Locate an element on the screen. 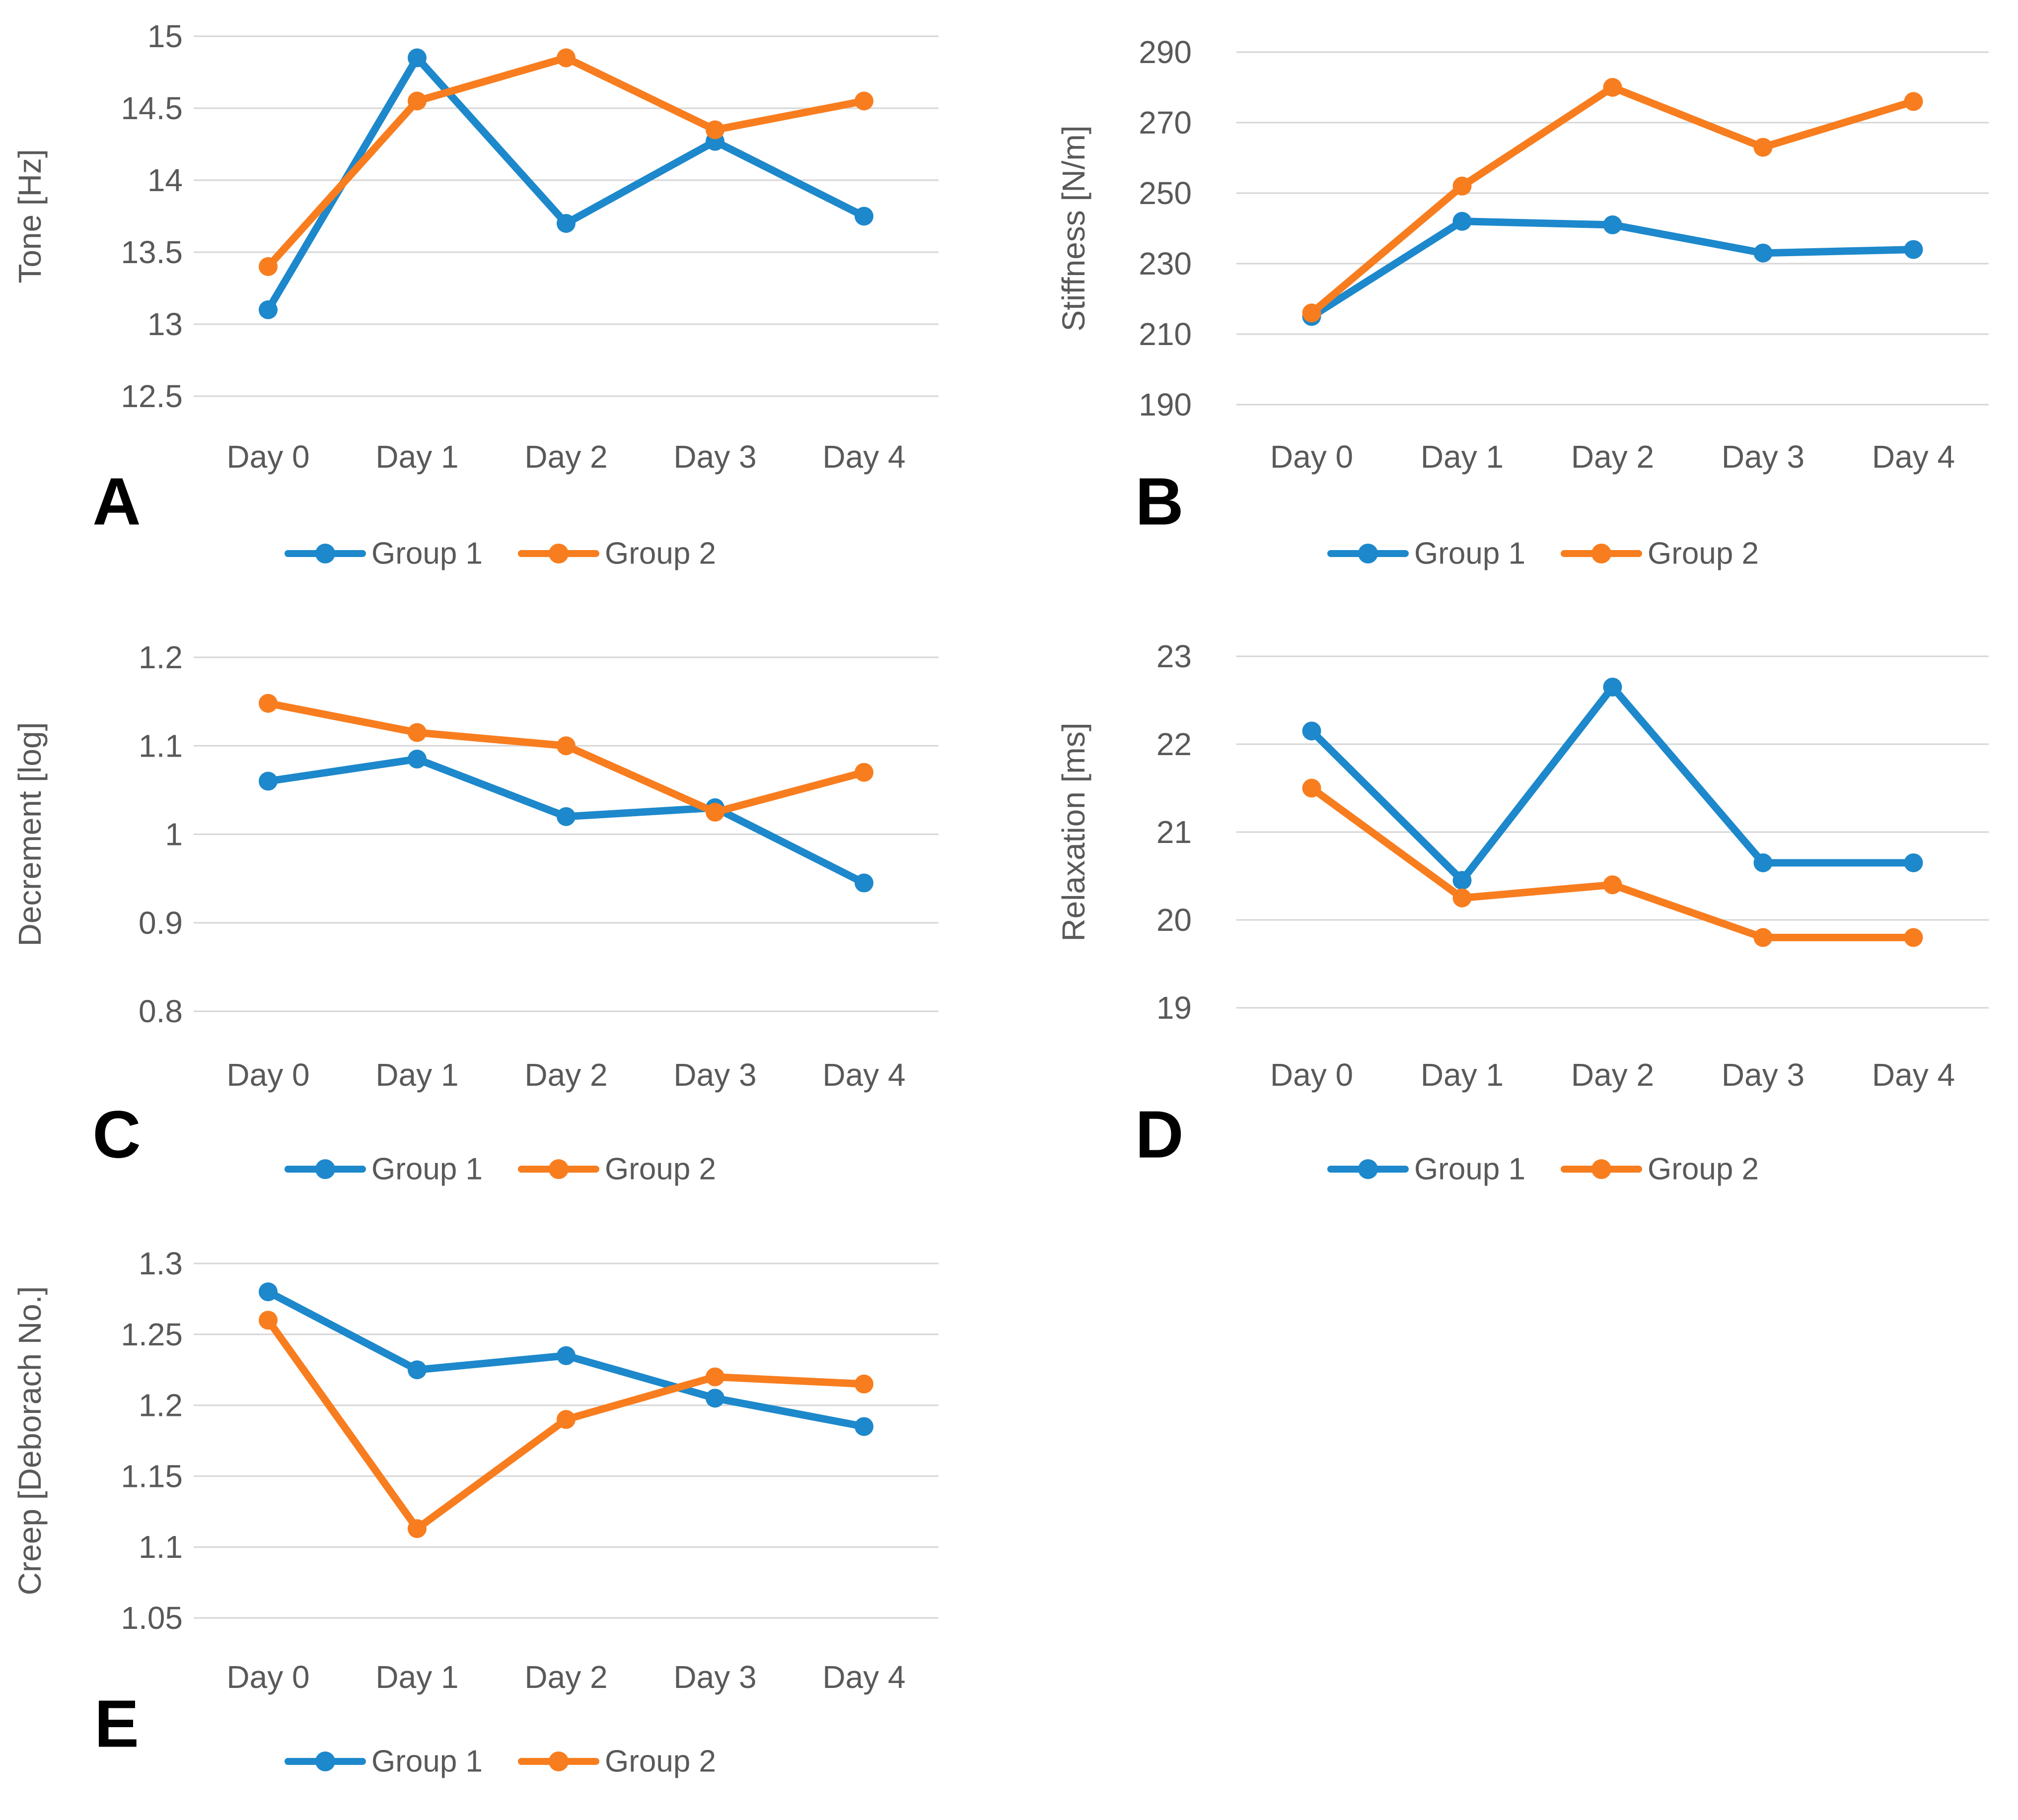 The height and width of the screenshot is (1820, 2018). y-tick-label: 19 is located at coordinates (1174, 1008).